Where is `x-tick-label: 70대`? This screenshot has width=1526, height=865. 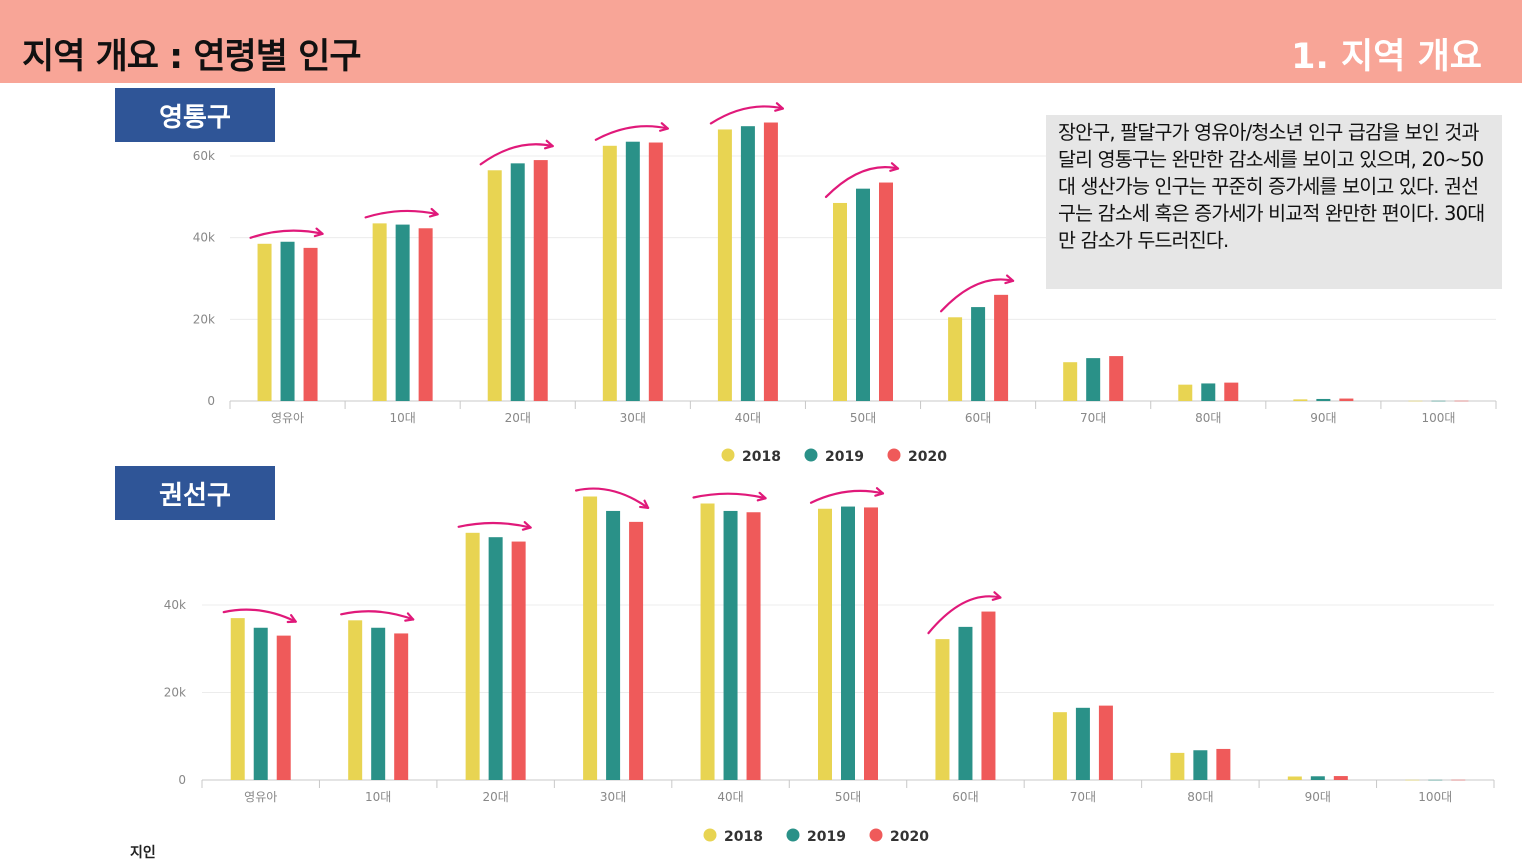
x-tick-label: 70대 is located at coordinates (1093, 418).